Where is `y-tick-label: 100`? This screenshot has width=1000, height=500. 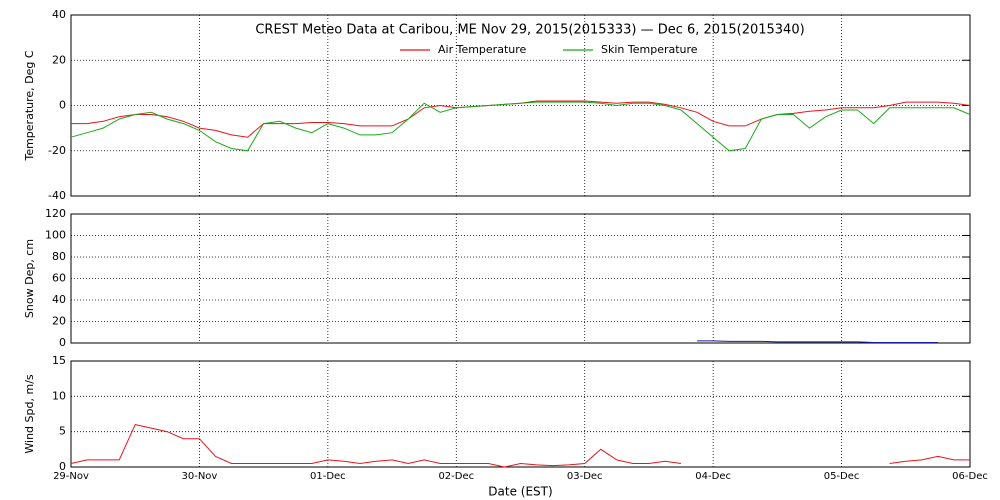
y-tick-label: 100 is located at coordinates (55, 235).